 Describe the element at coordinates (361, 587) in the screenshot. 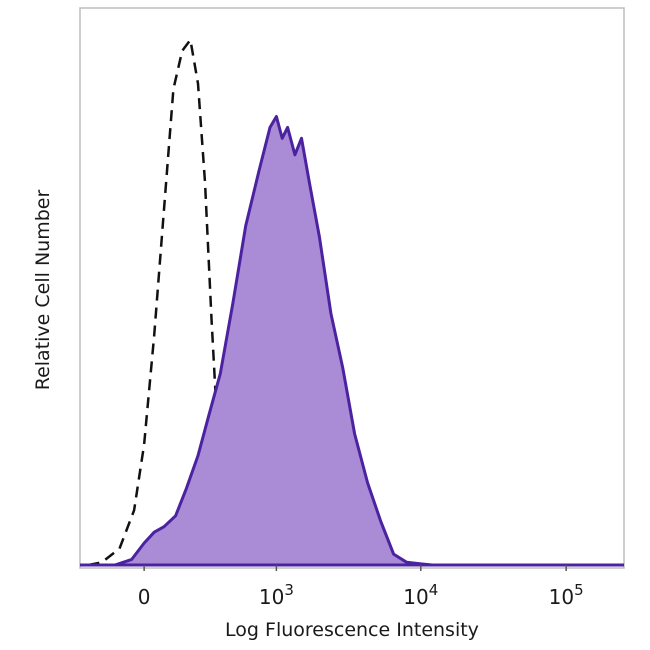

I see `x-axis-ticks: 0 10³ 10⁴ 10⁵` at that location.